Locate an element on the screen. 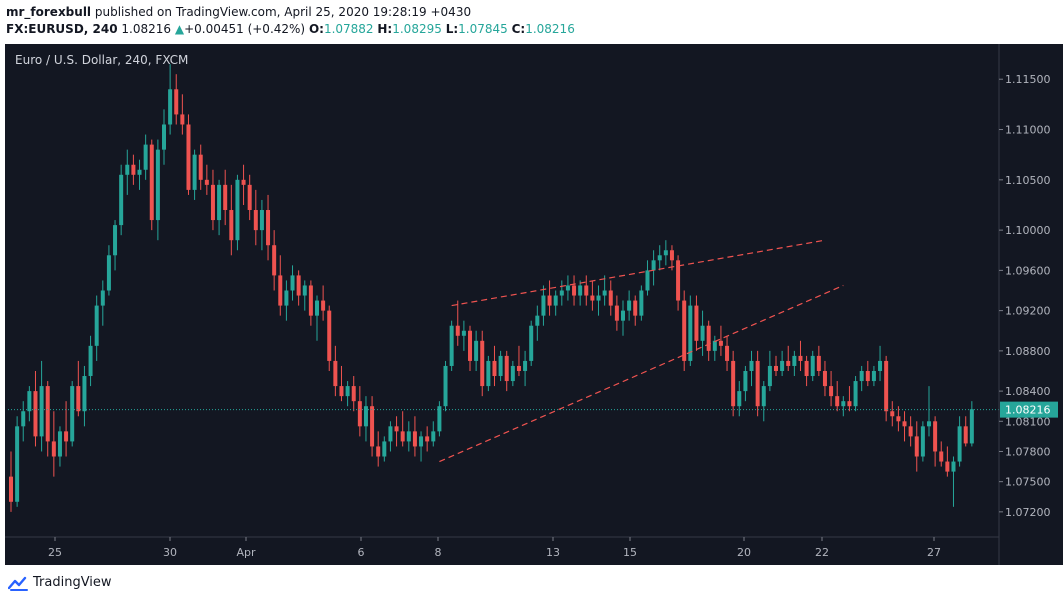 This screenshot has height=601, width=1063. close-label: C: is located at coordinates (518, 29).